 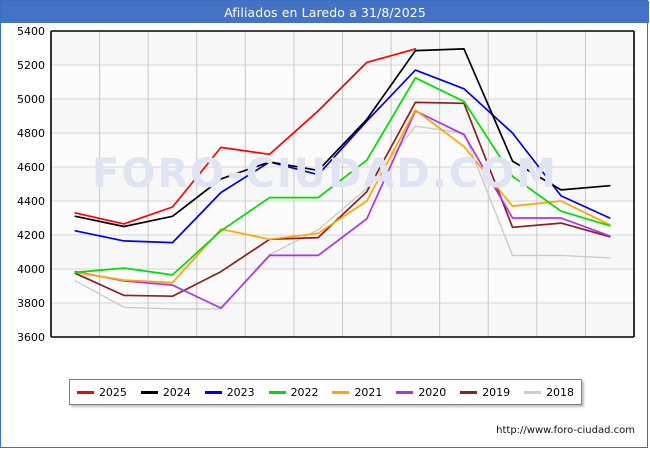 What do you see at coordinates (112, 392) in the screenshot?
I see `legend-label: 2025` at bounding box center [112, 392].